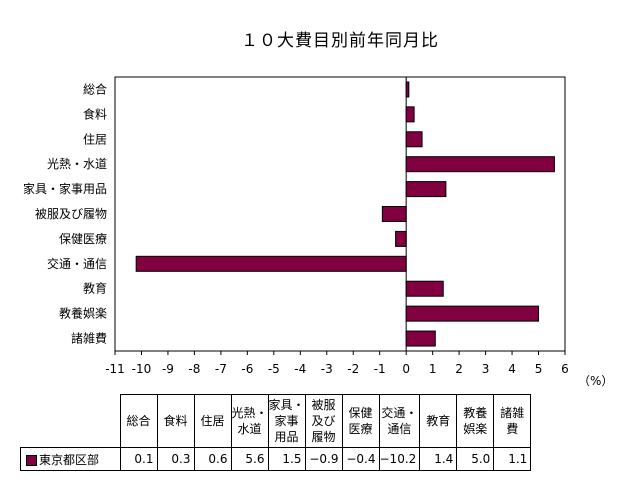 Image resolution: width=623 pixels, height=488 pixels. Describe the element at coordinates (300, 369) in the screenshot. I see `x-tick-label: -4` at that location.